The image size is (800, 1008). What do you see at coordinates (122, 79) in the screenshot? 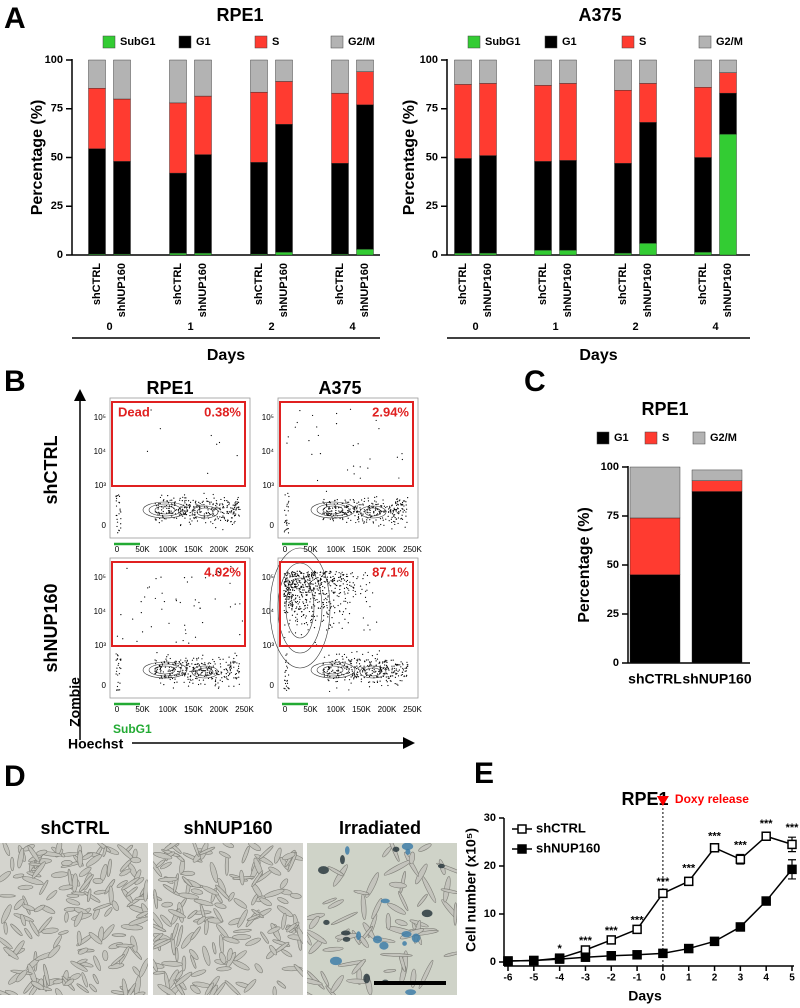
I see `bar-segment` at bounding box center [122, 79].